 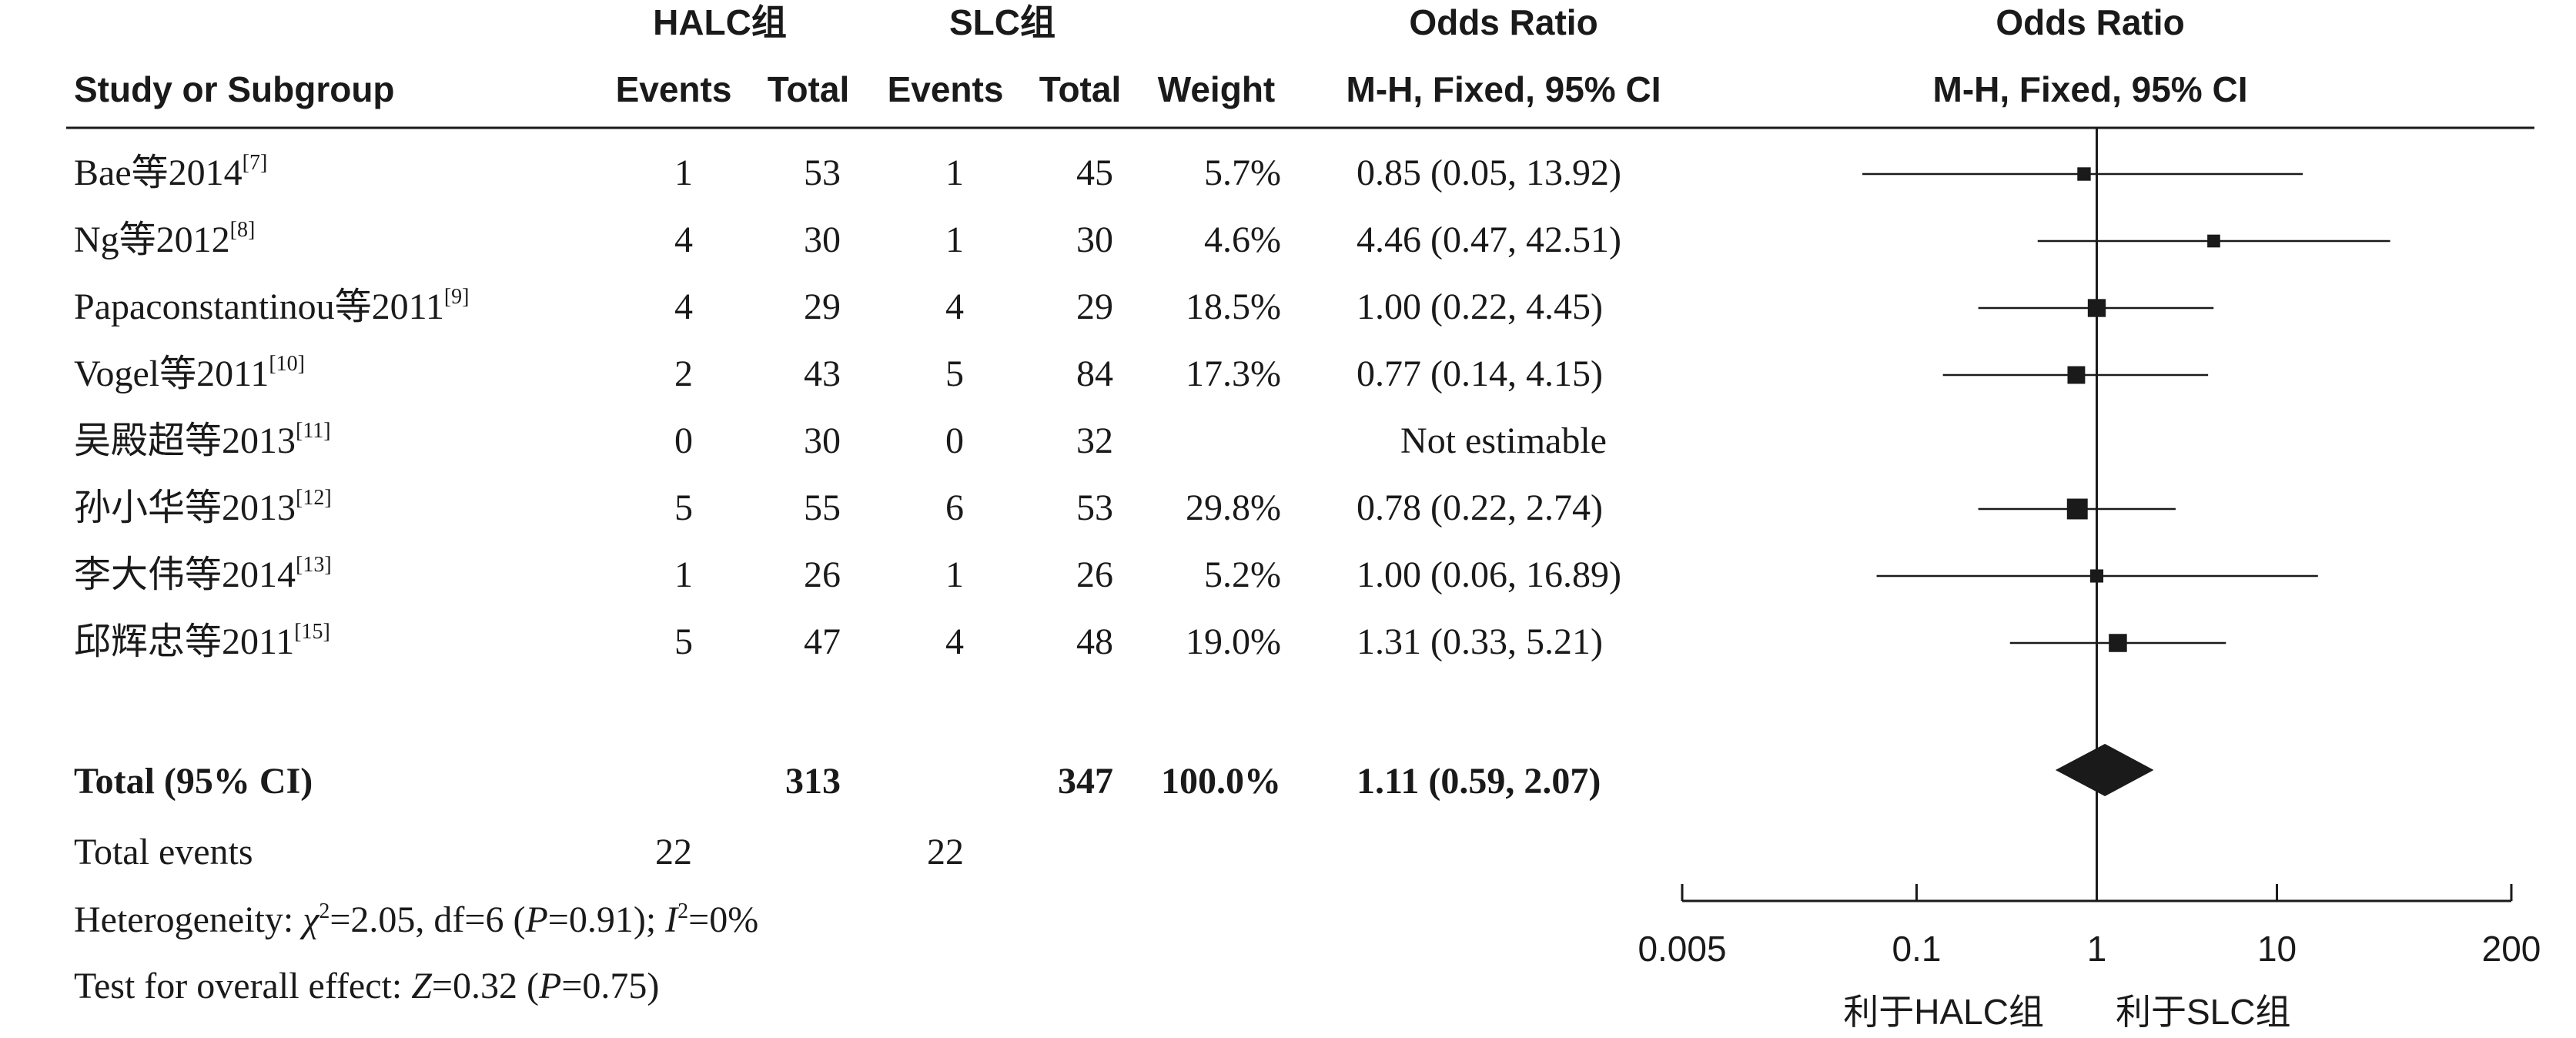 I want to click on favours-left-label: 利于HALC组, so click(x=1943, y=1012).